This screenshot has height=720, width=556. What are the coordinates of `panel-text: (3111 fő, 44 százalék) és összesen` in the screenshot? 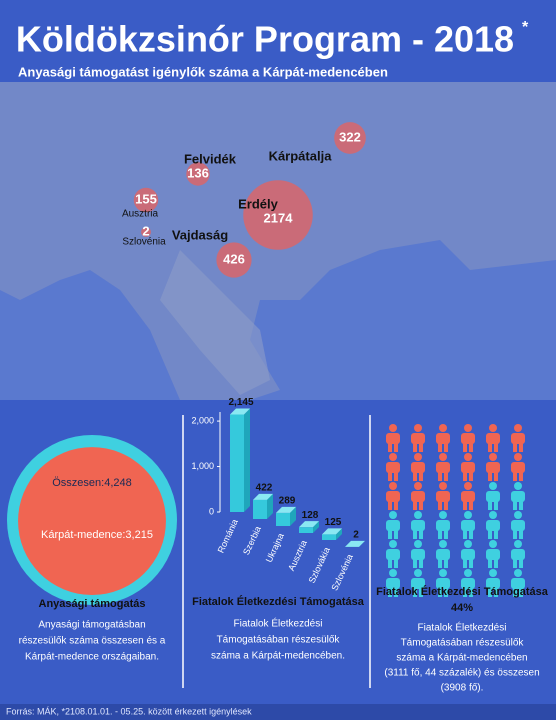 It's located at (461, 673).